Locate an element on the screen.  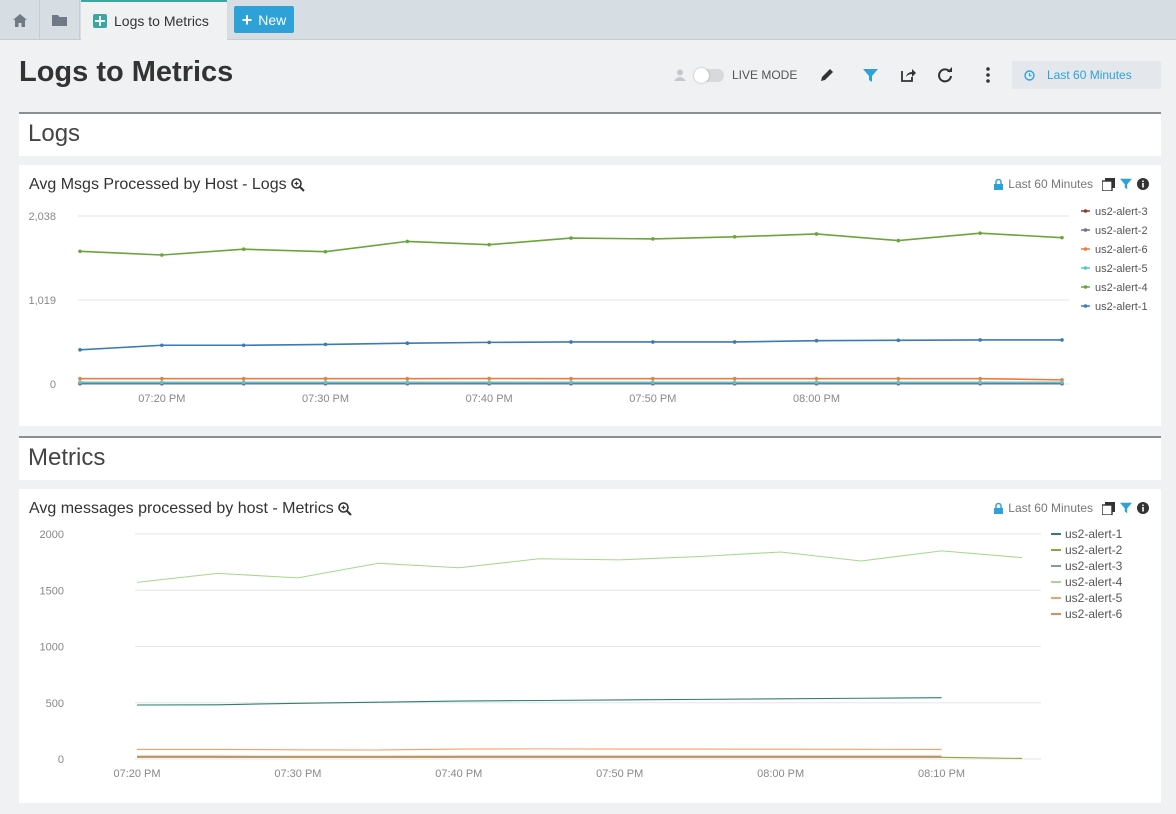
y-tick-label: 500 is located at coordinates (55, 704).